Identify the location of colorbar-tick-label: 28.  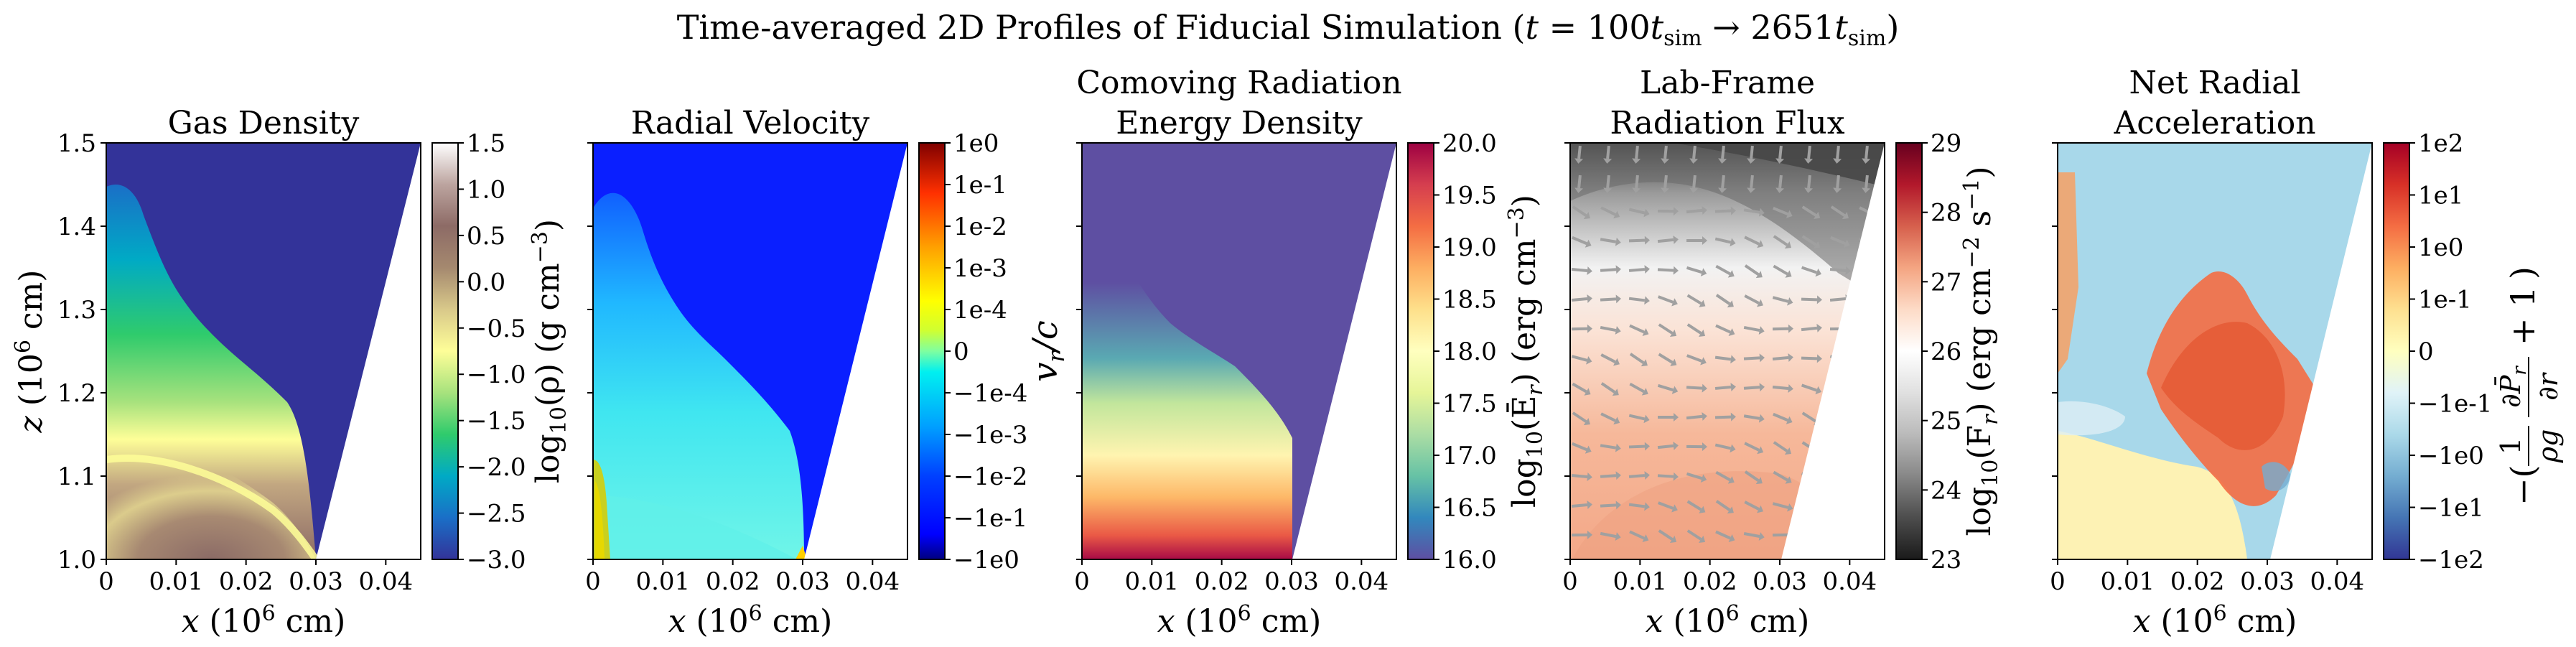
(1946, 213).